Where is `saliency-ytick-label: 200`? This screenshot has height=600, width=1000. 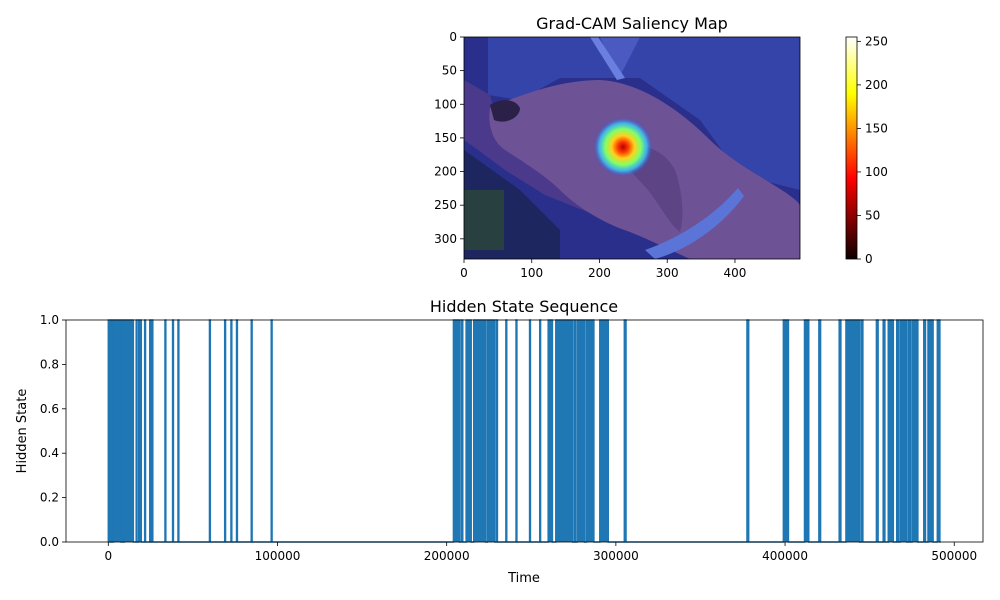 saliency-ytick-label: 200 is located at coordinates (445, 172).